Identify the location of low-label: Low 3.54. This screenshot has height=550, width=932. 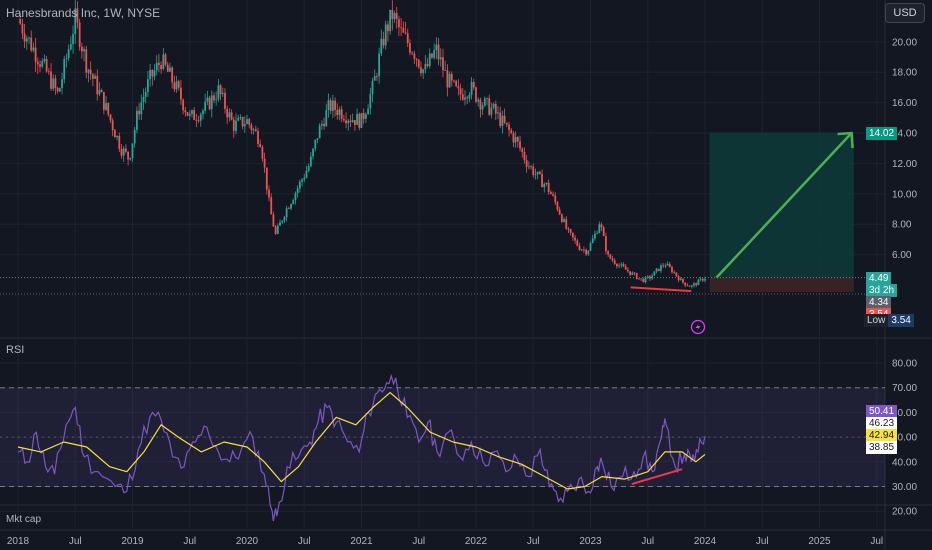
(889, 320).